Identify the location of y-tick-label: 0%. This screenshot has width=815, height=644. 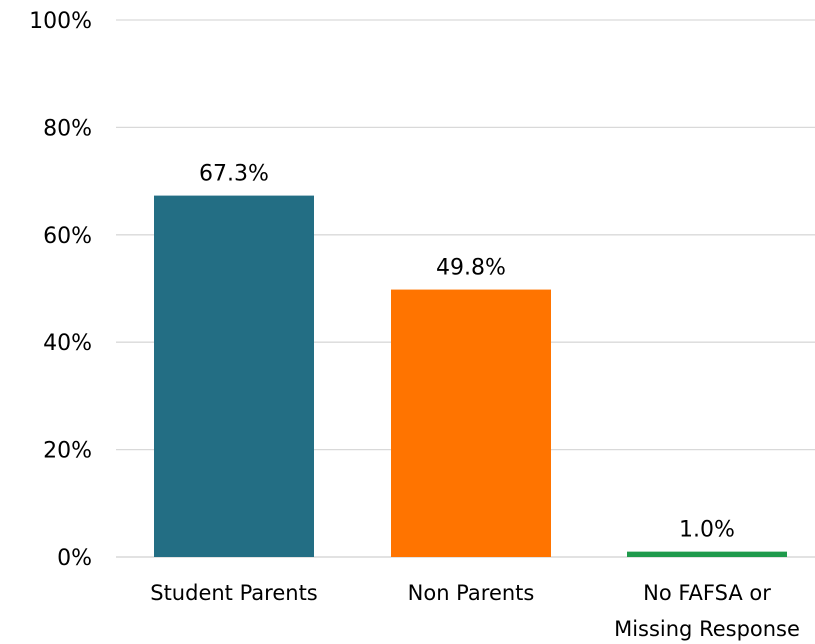
(74, 558).